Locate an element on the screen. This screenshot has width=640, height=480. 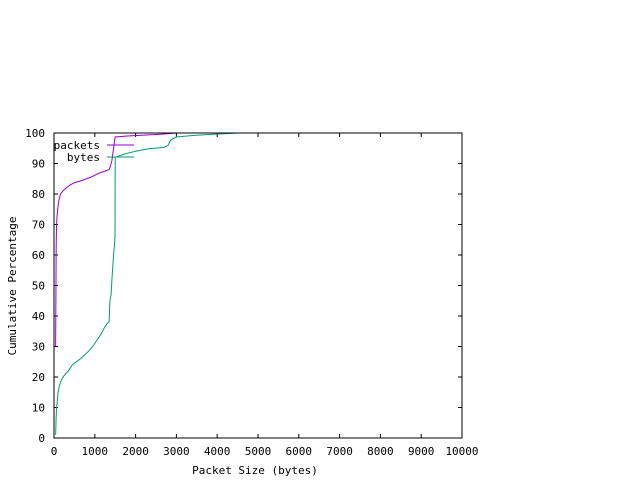
y-tick-label: 40 is located at coordinates (38, 316).